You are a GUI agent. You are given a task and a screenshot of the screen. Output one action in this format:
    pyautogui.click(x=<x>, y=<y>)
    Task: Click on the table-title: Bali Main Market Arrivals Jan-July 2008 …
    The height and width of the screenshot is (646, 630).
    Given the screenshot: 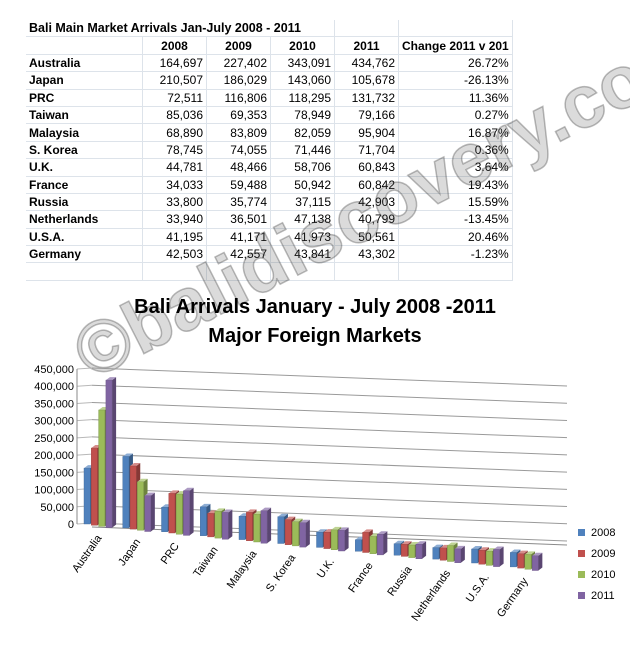 What is the action you would take?
    pyautogui.click(x=180, y=29)
    